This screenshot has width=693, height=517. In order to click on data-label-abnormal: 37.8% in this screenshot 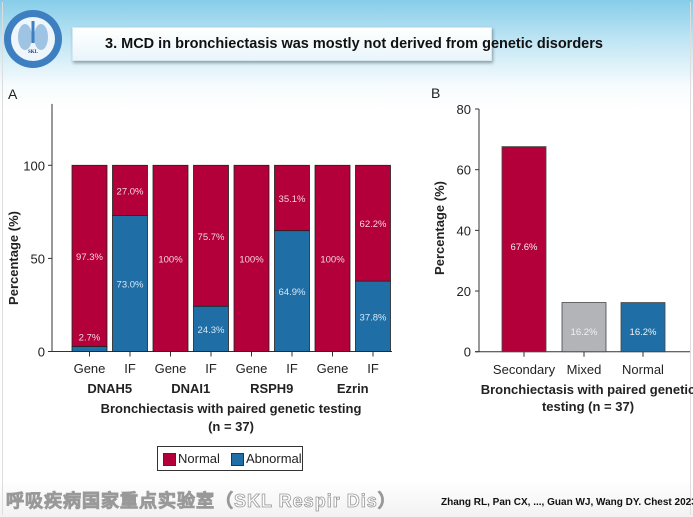, I will do `click(373, 317)`.